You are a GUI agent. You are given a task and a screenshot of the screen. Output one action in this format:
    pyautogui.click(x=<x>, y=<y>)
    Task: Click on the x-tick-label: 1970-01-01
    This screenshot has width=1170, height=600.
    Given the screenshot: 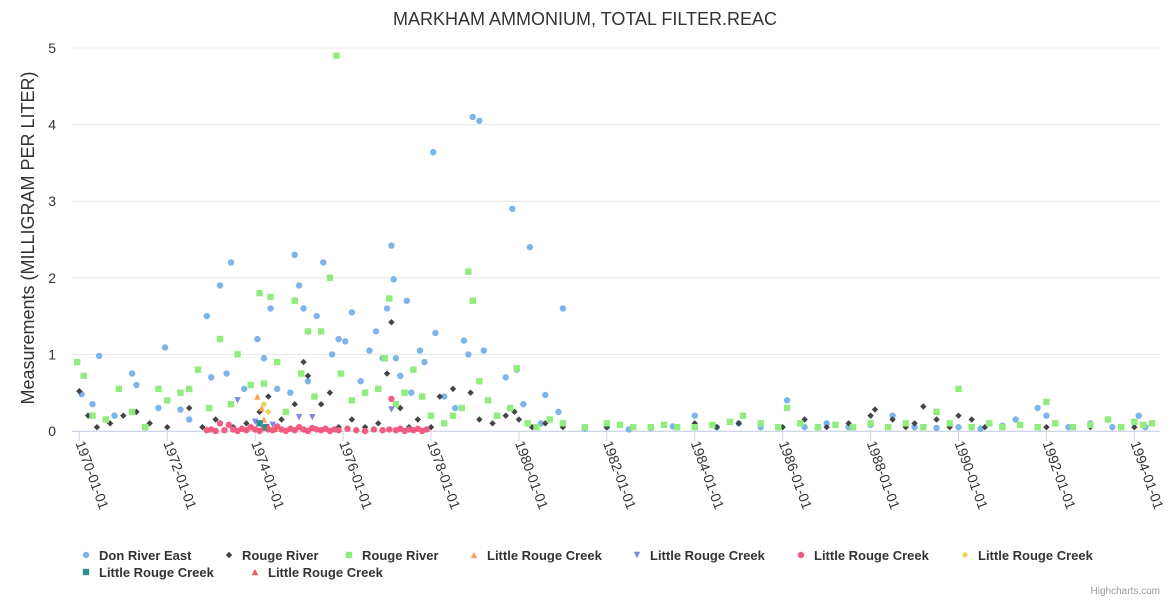 What is the action you would take?
    pyautogui.click(x=93, y=475)
    